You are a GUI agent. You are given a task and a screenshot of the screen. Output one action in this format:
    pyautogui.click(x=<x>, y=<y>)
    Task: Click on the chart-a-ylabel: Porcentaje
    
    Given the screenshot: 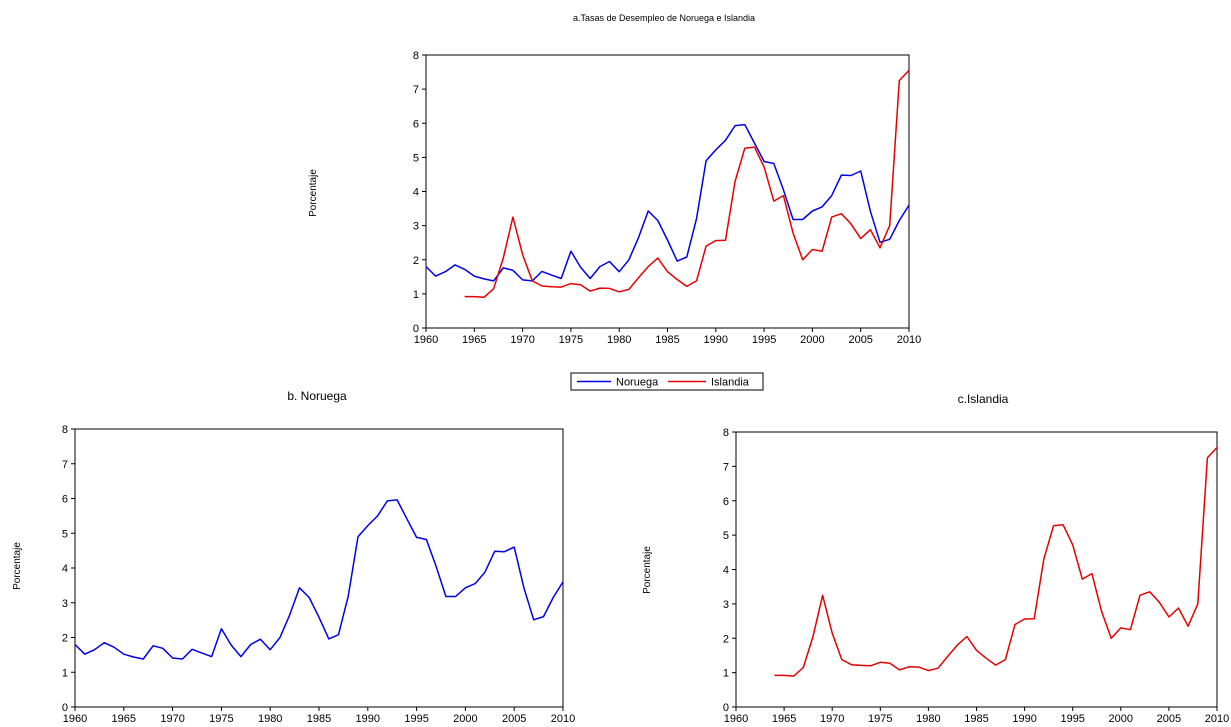 What is the action you would take?
    pyautogui.click(x=313, y=193)
    